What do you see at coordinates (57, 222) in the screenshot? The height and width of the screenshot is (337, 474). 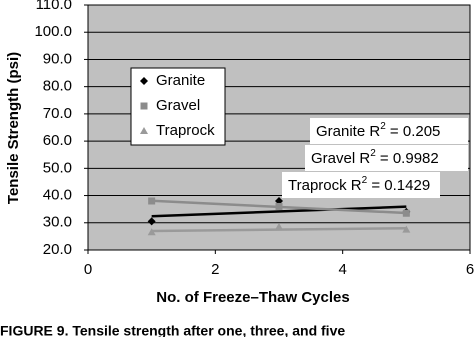 I see `y-tick-label: 30.0` at bounding box center [57, 222].